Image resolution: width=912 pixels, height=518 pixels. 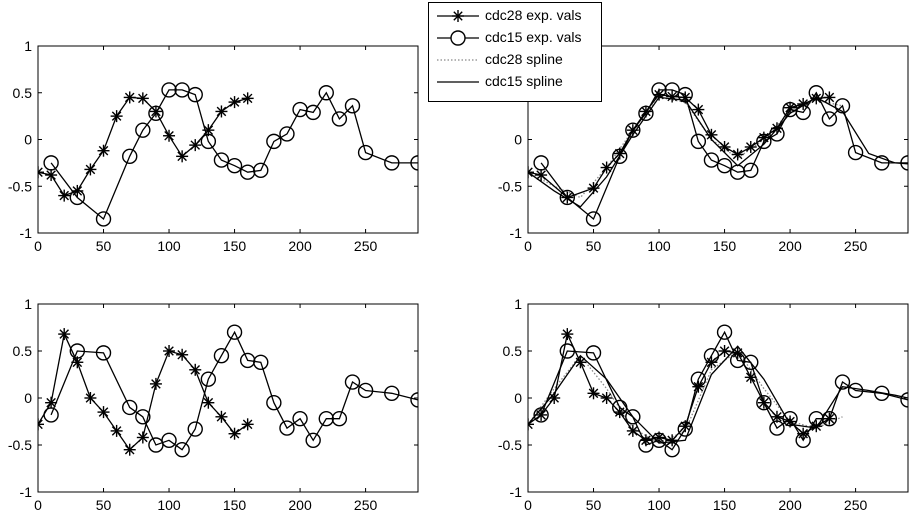 What do you see at coordinates (458, 16) in the screenshot?
I see `star-marker-icon` at bounding box center [458, 16].